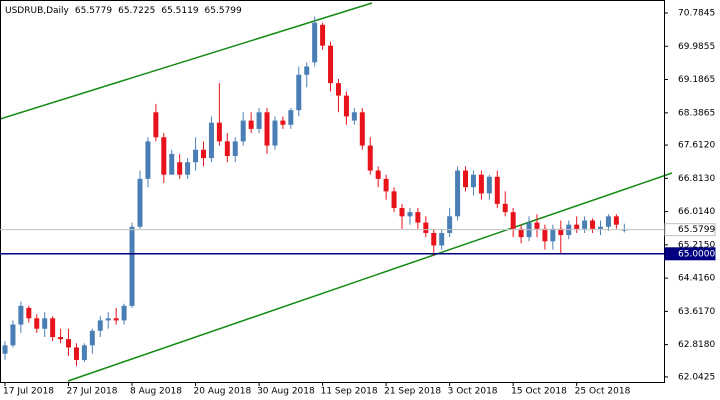 This screenshot has height=400, width=720. What do you see at coordinates (123, 11) in the screenshot?
I see `chart-title: USDRUB,Daily 65.5779 65.7225 65.5119 65.5799` at bounding box center [123, 11].